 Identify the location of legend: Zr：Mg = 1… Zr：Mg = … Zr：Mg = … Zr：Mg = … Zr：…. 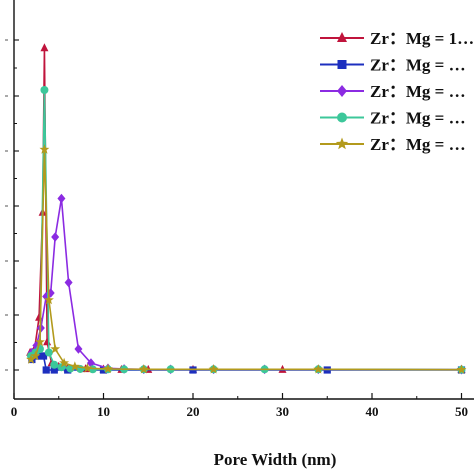
(397, 91).